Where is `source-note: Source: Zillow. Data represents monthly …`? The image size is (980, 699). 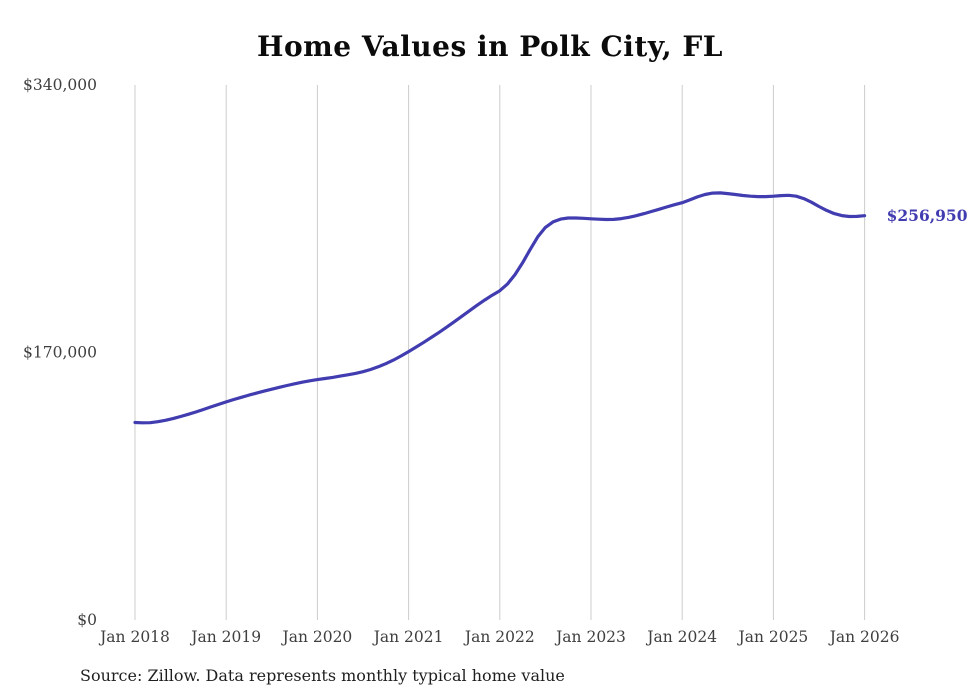 source-note: Source: Zillow. Data represents monthly … is located at coordinates (322, 675).